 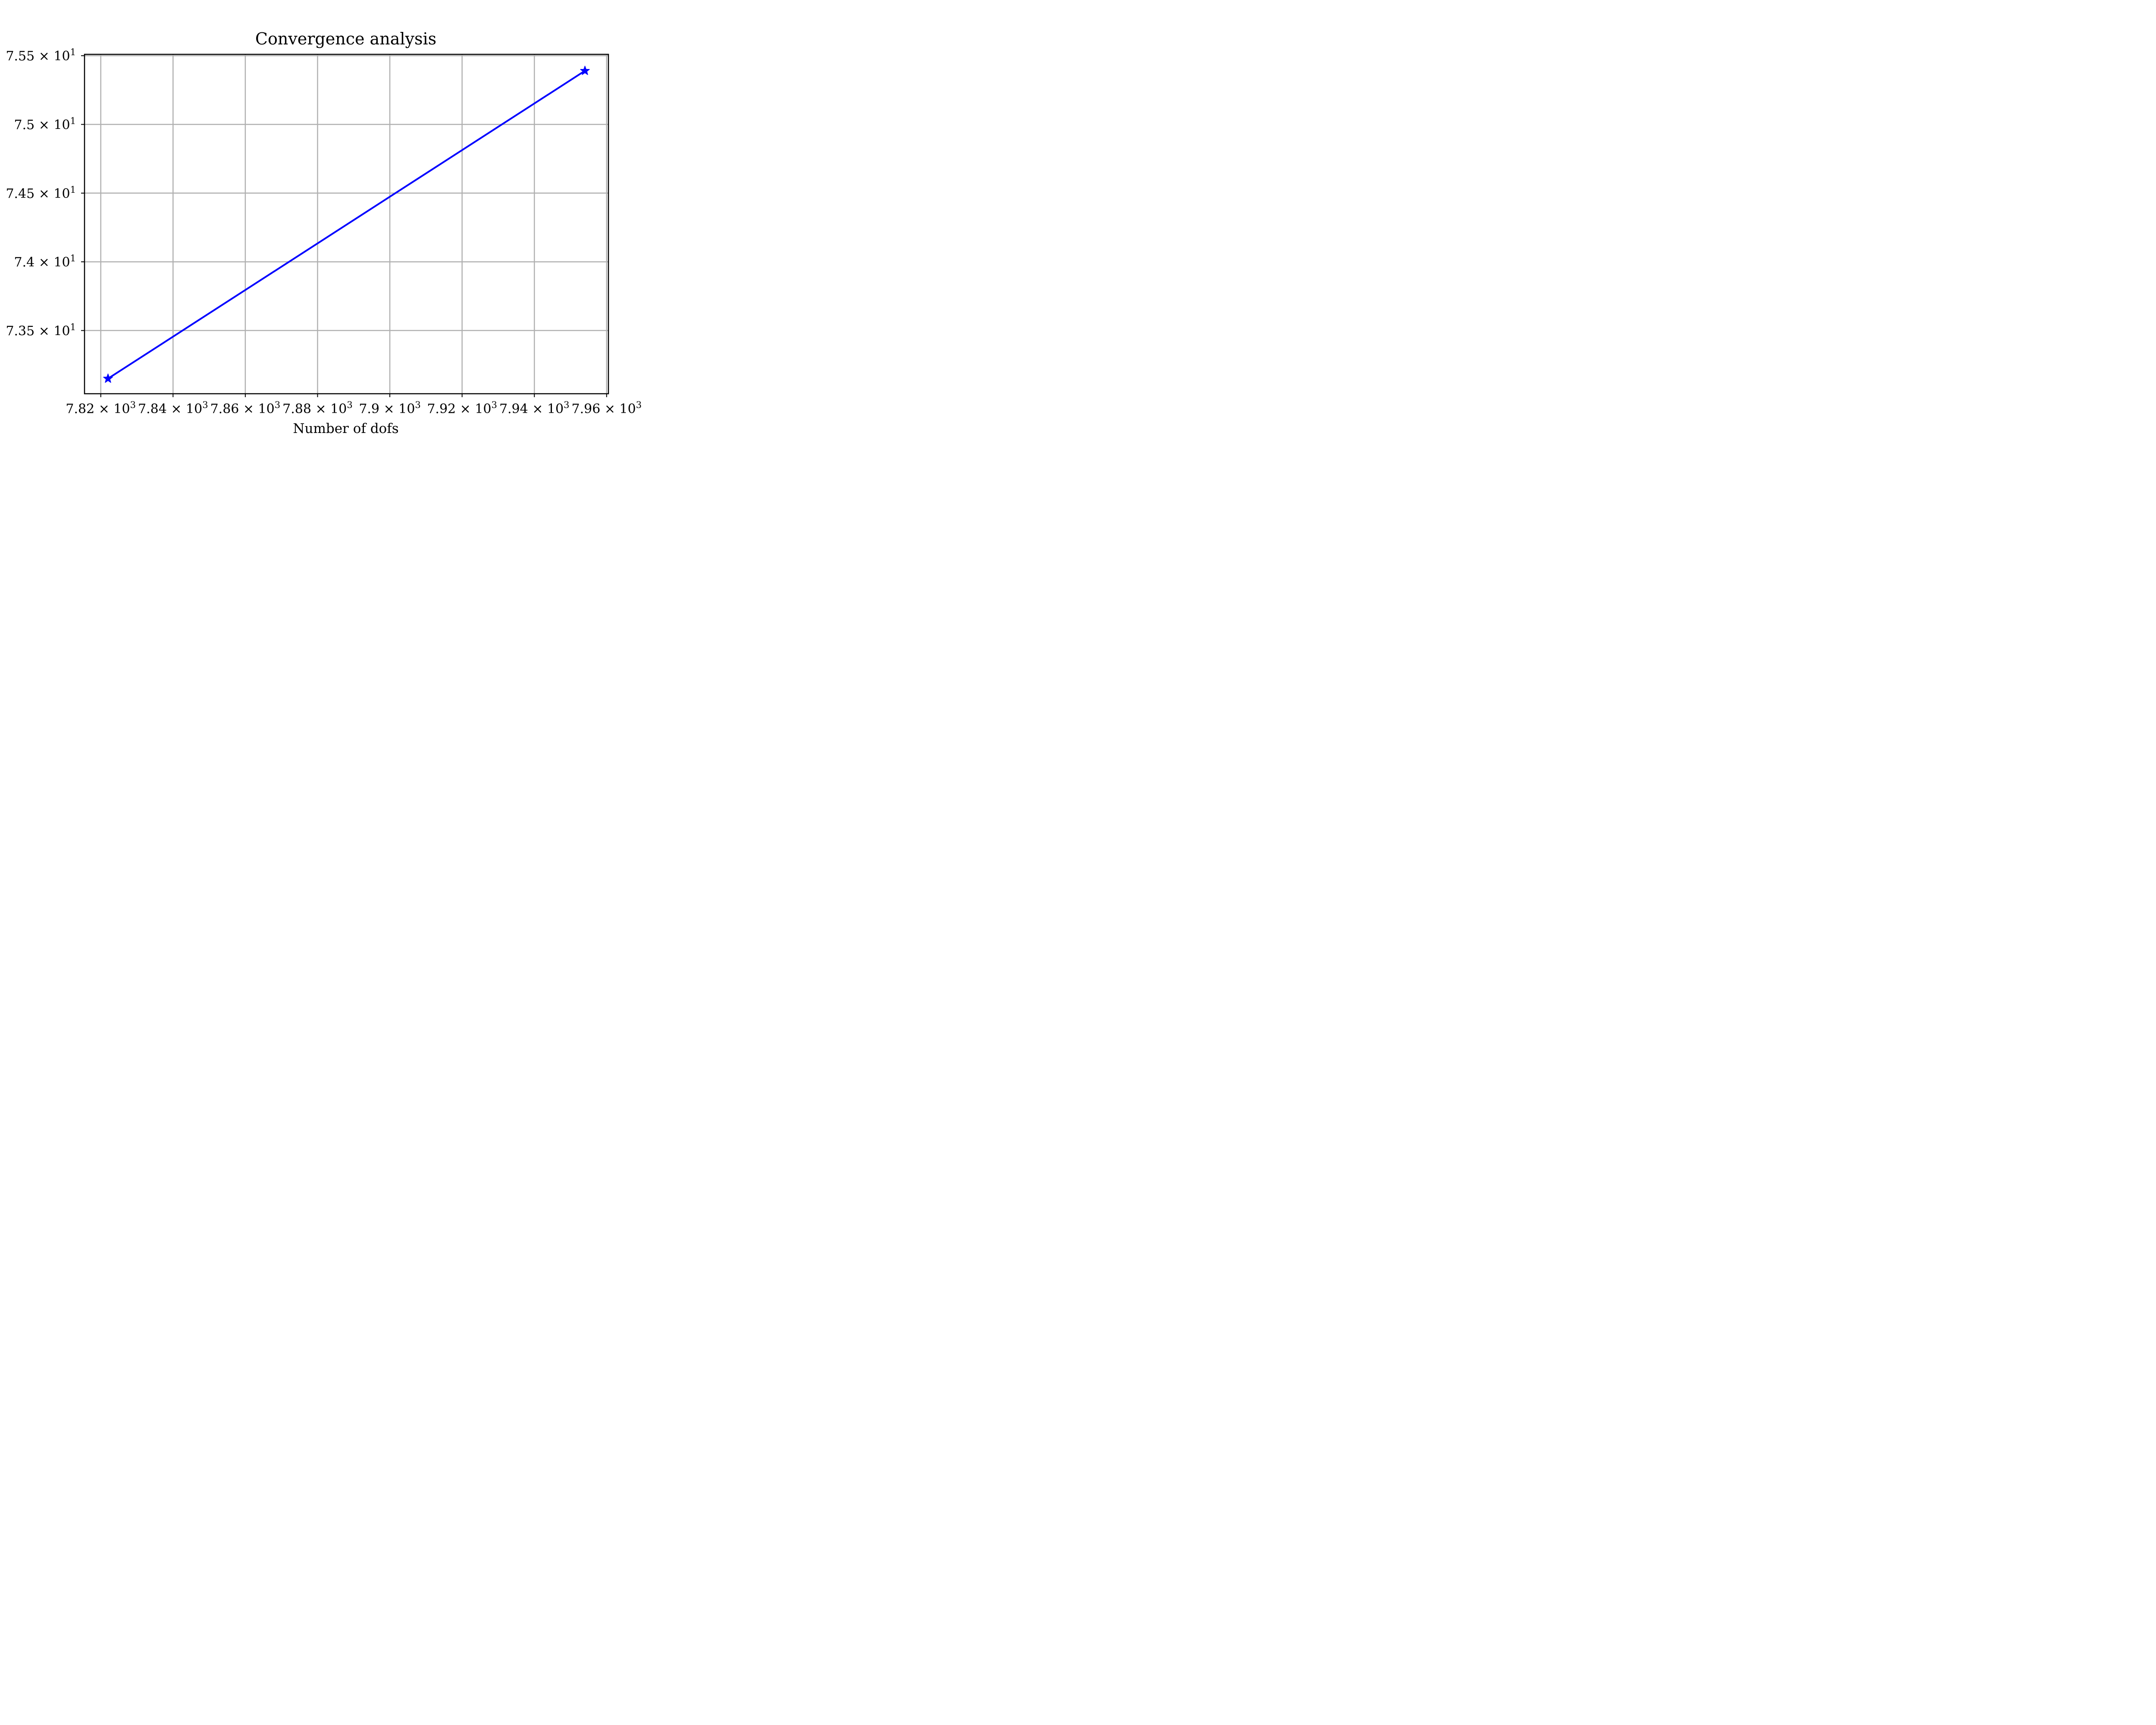 What do you see at coordinates (41, 330) in the screenshot?
I see `y-tick-label: 7.35 × 101` at bounding box center [41, 330].